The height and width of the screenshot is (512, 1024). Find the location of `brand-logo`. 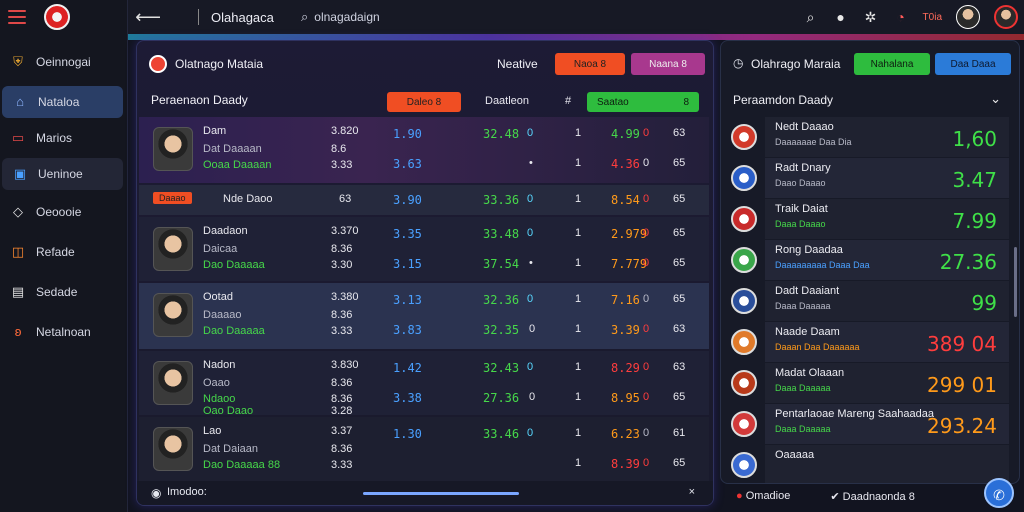

brand-logo is located at coordinates (57, 17).